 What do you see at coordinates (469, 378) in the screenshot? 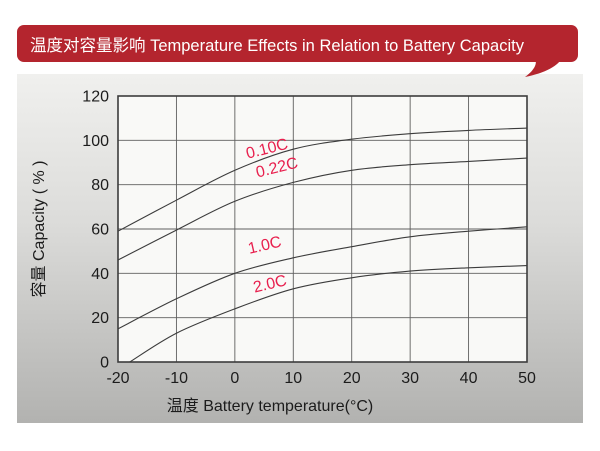
I see `x-tick-label: 40` at bounding box center [469, 378].